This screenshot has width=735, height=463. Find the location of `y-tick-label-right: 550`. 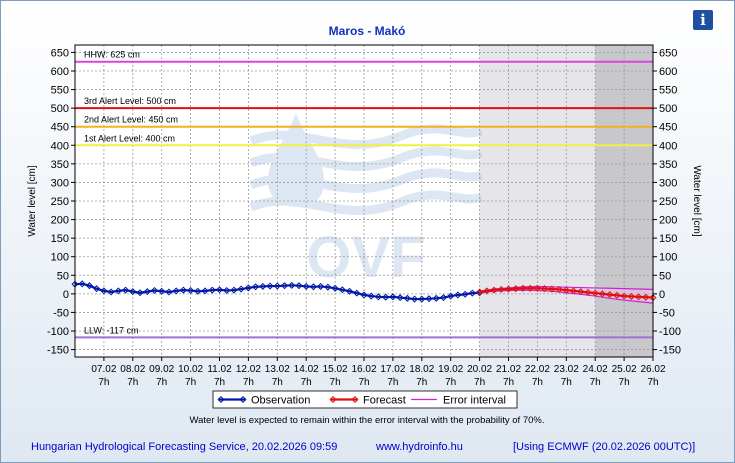

y-tick-label-right: 550 is located at coordinates (668, 91).